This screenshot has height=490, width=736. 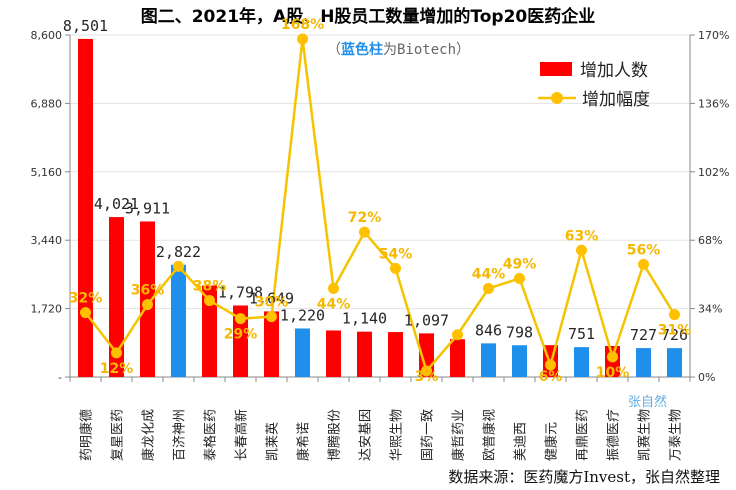 What do you see at coordinates (674, 362) in the screenshot?
I see `bar-万泰生物` at bounding box center [674, 362].